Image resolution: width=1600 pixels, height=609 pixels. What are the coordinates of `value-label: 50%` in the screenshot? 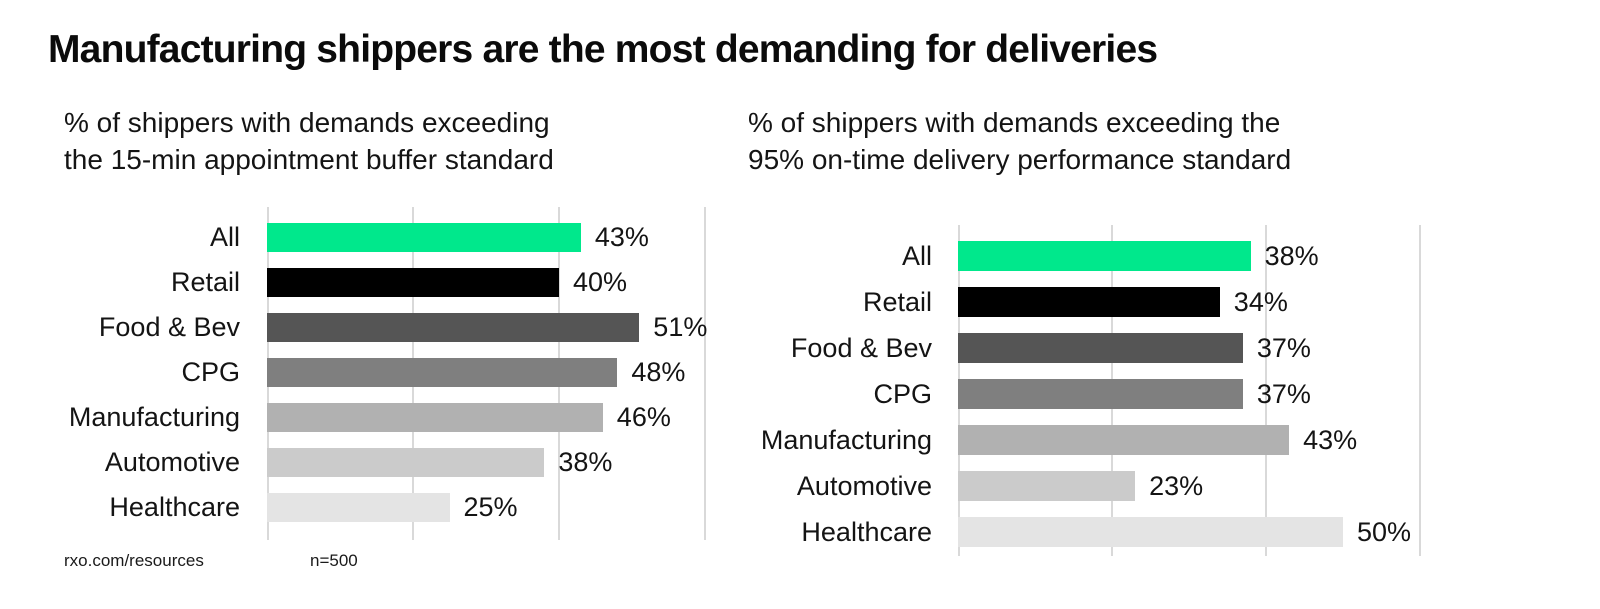 It's located at (1384, 531).